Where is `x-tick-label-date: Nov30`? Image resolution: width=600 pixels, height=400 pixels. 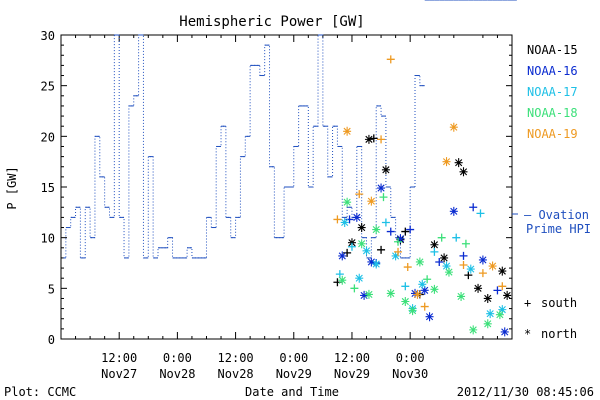 x-tick-label-date: Nov30 is located at coordinates (410, 374).